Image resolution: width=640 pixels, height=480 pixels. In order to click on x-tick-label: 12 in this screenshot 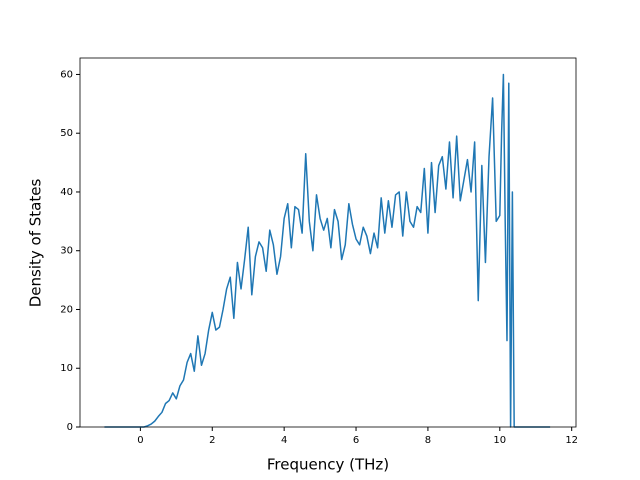, I will do `click(571, 440)`.